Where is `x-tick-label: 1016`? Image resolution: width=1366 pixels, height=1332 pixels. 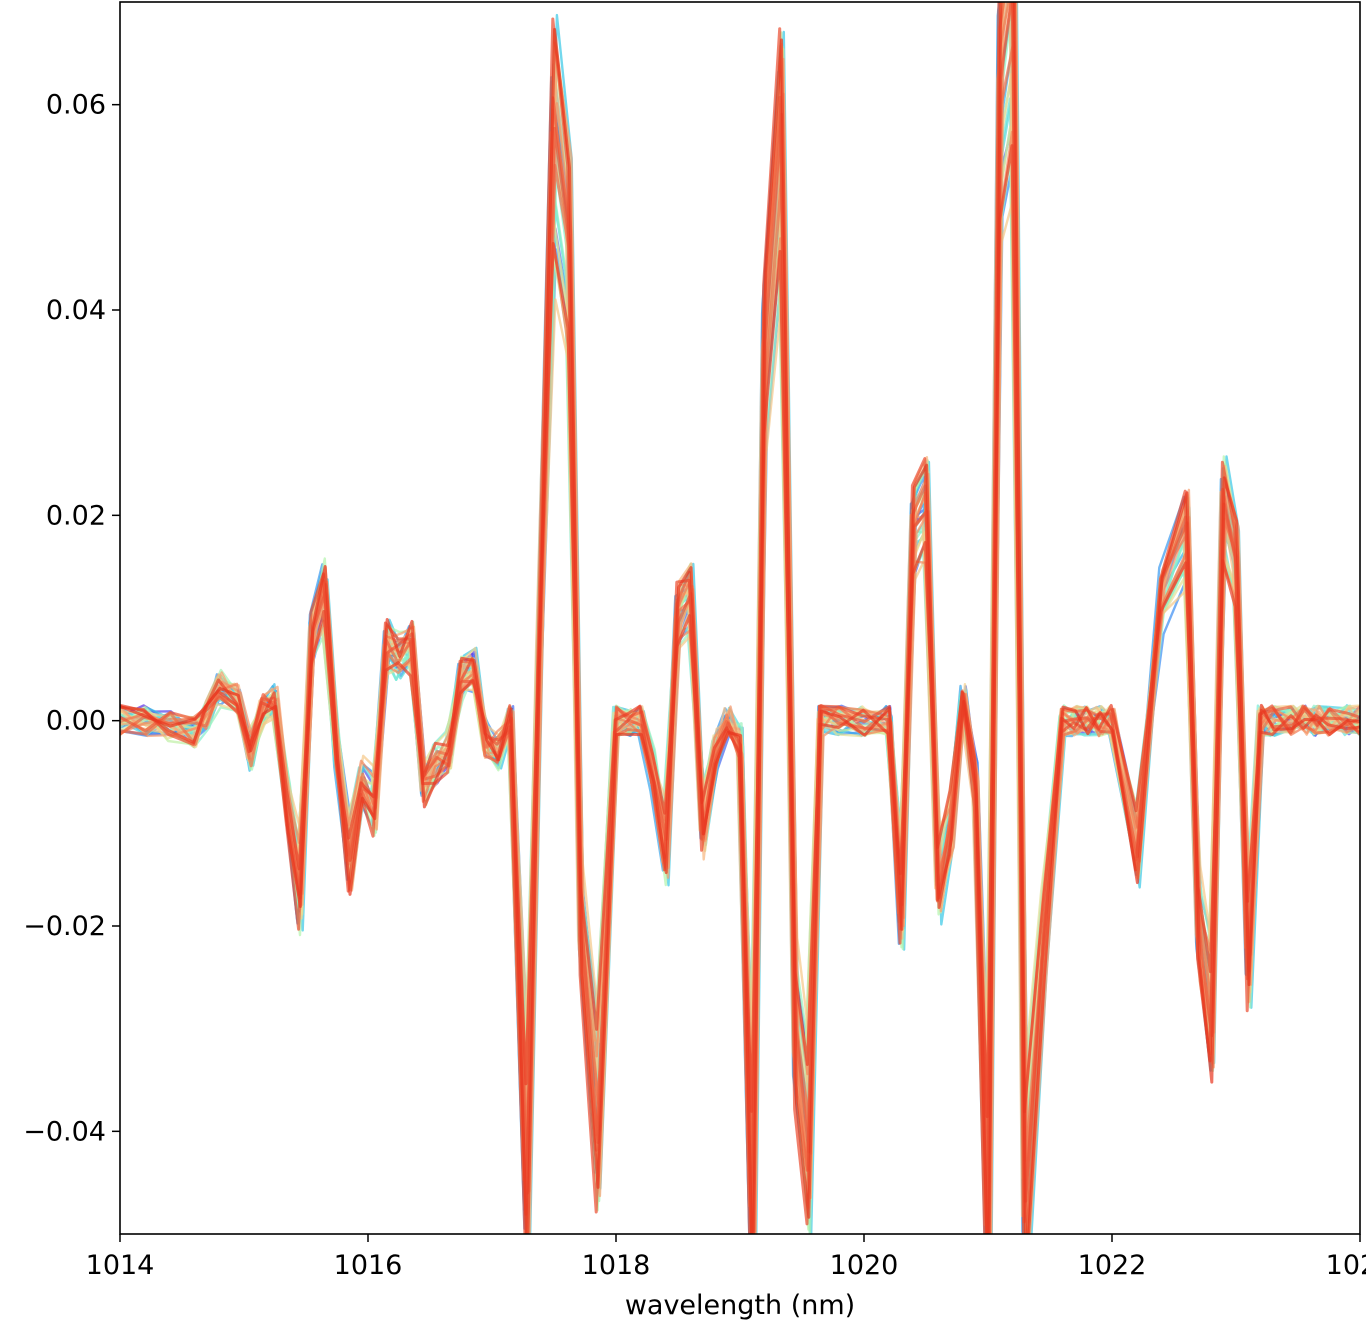 x-tick-label: 1016 is located at coordinates (368, 1265).